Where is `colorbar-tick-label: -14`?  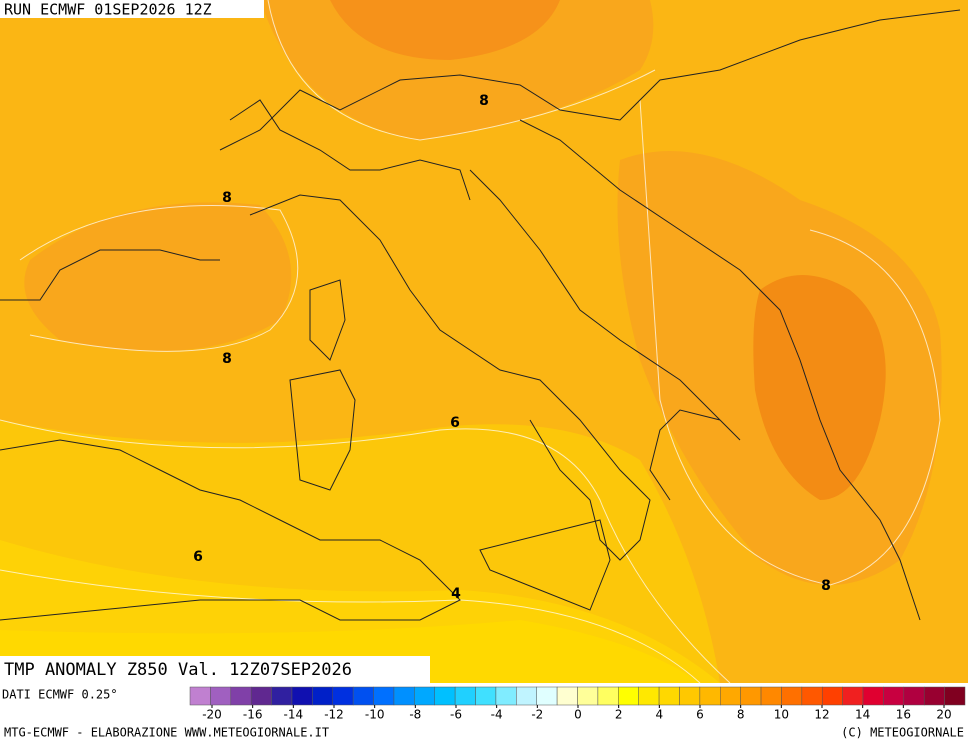
colorbar-tick-label: -14 is located at coordinates (294, 715).